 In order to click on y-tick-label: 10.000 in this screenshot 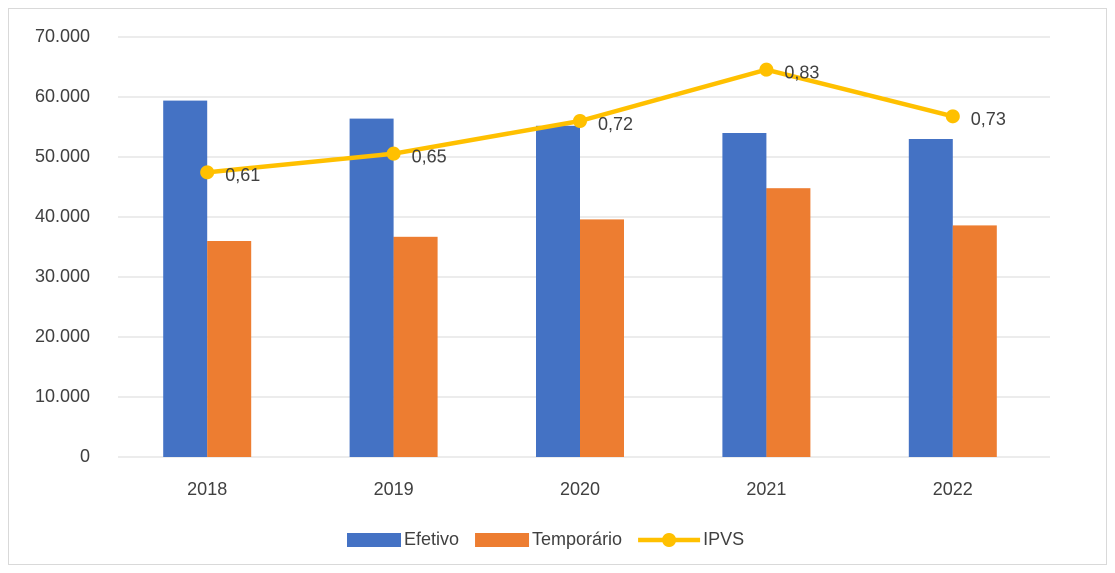, I will do `click(62, 396)`.